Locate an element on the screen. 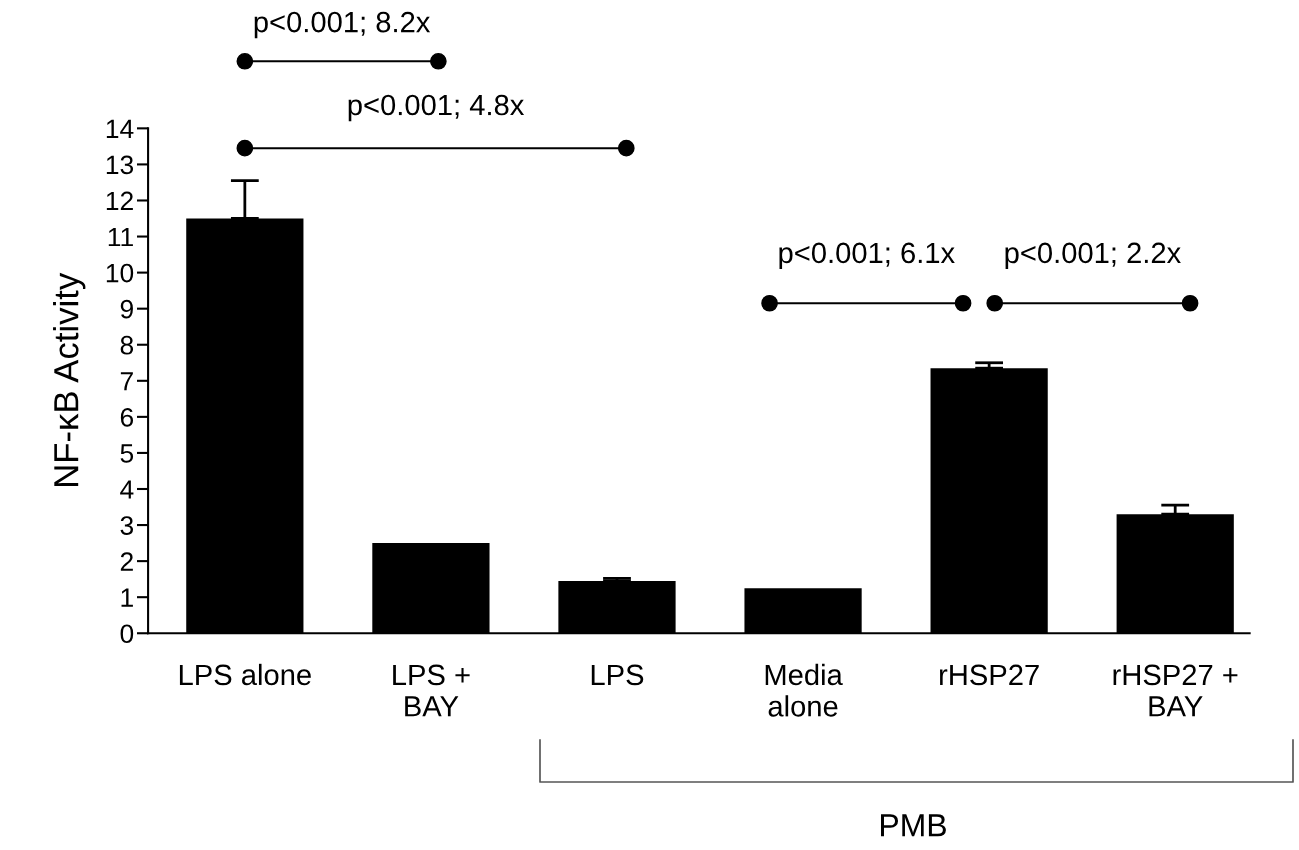  y-axis-title: NF-κB Activity is located at coordinates (69, 379).